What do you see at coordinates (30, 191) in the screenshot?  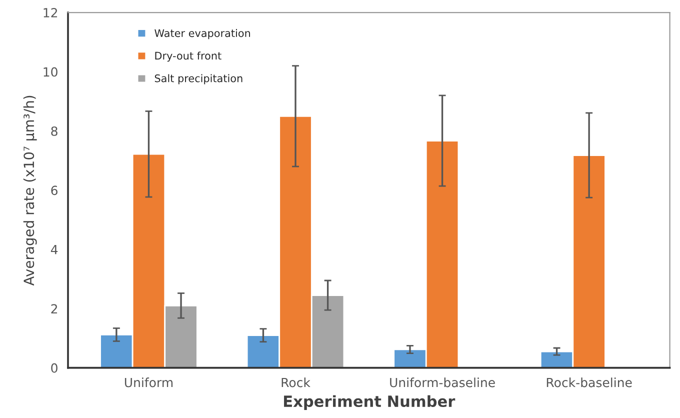 I see `y-axis-title: Averaged rate (x10⁷ µm³/h)` at bounding box center [30, 191].